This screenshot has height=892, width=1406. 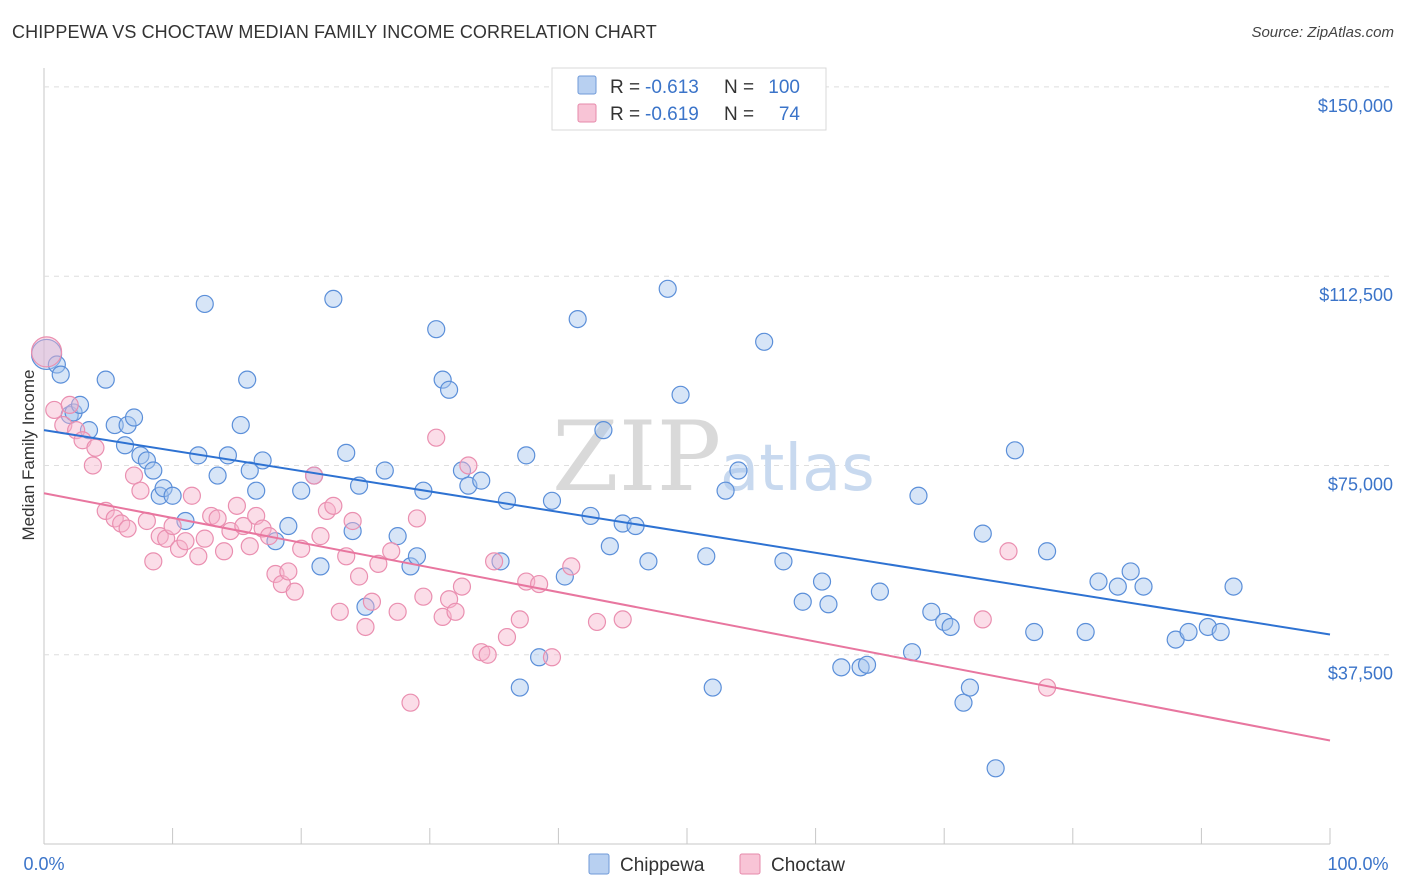 I want to click on bottom-legend-label-chippewa: Chippewa, so click(x=662, y=865).